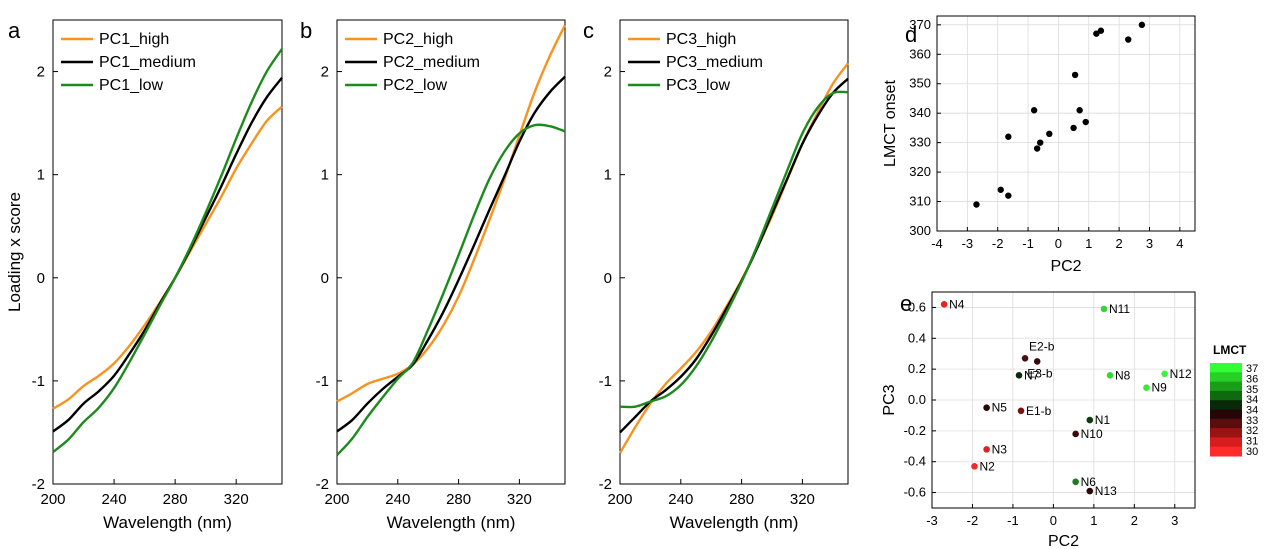 This screenshot has width=1264, height=549. Describe the element at coordinates (1000, 449) in the screenshot. I see `point-label-N3: N3` at that location.